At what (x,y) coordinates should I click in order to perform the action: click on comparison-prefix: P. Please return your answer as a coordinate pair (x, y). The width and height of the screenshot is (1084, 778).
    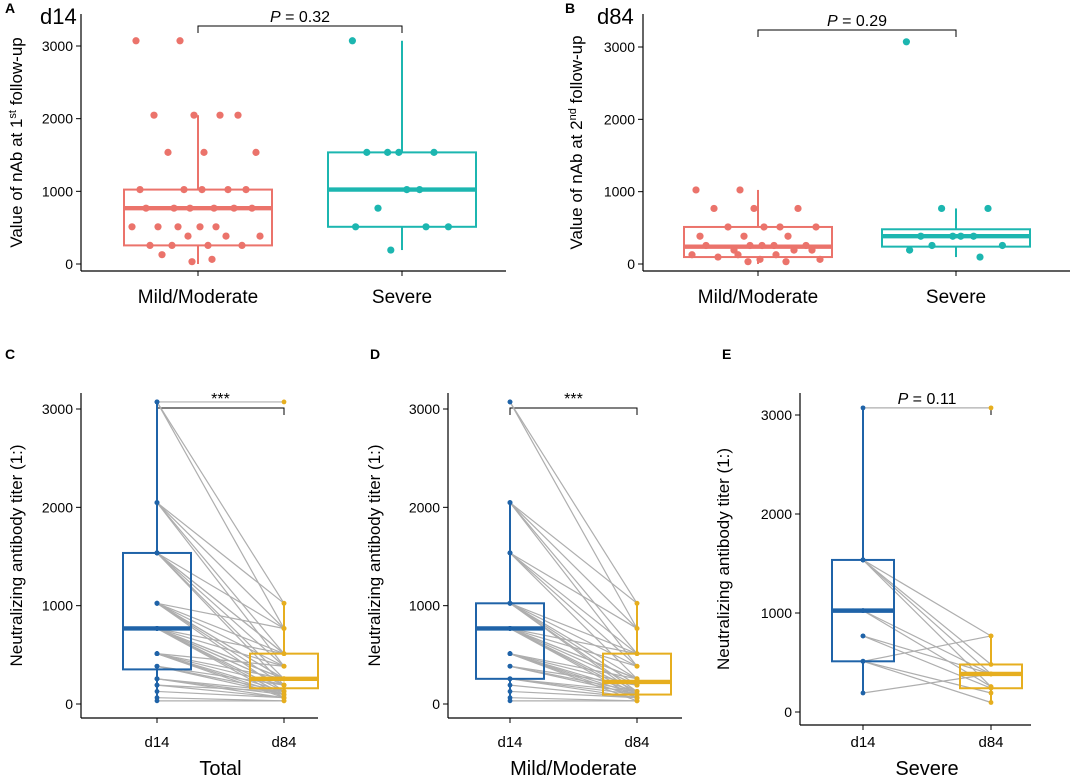
    Looking at the image, I should click on (275, 17).